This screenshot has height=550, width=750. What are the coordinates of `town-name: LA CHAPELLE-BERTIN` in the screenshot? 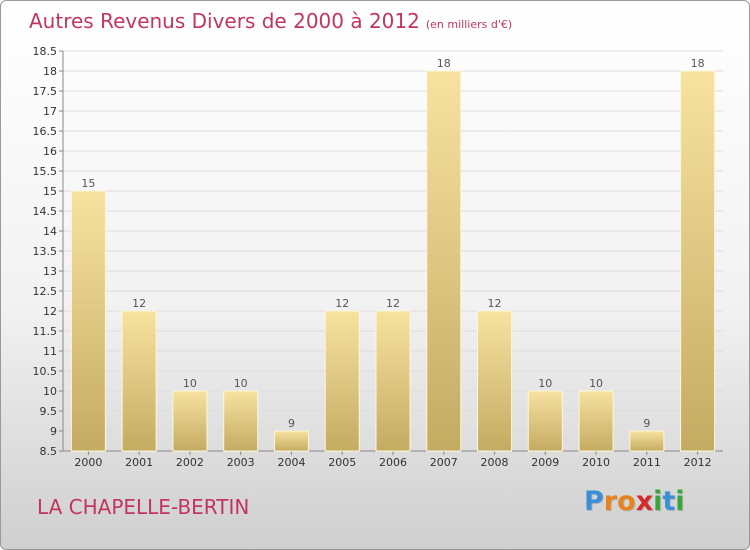 It's located at (143, 507).